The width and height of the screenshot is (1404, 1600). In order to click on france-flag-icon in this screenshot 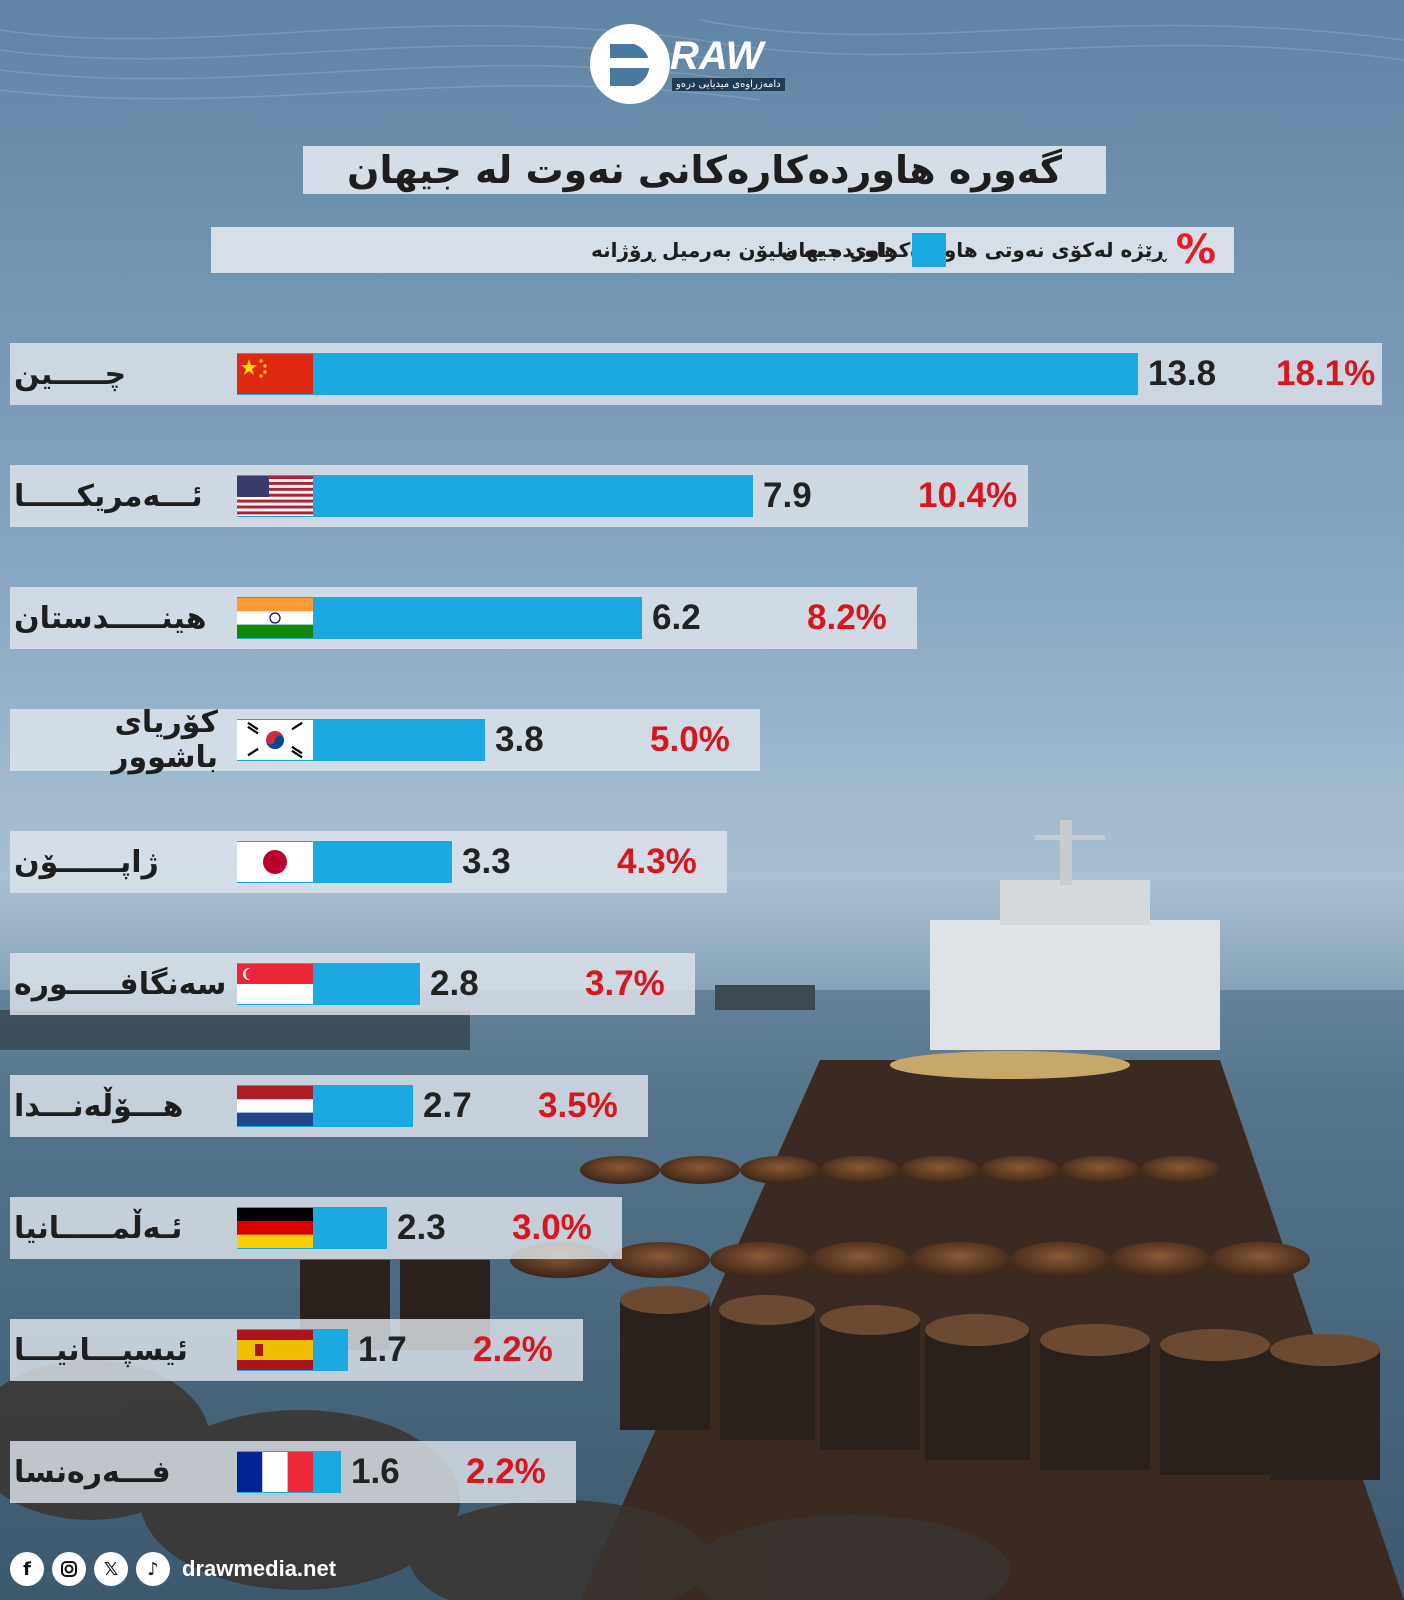, I will do `click(275, 1472)`.